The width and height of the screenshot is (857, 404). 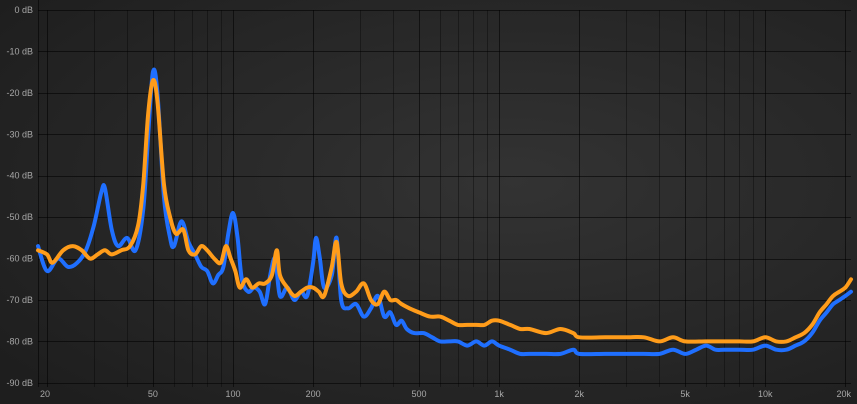 I want to click on x-tick-label: 50, so click(x=153, y=394).